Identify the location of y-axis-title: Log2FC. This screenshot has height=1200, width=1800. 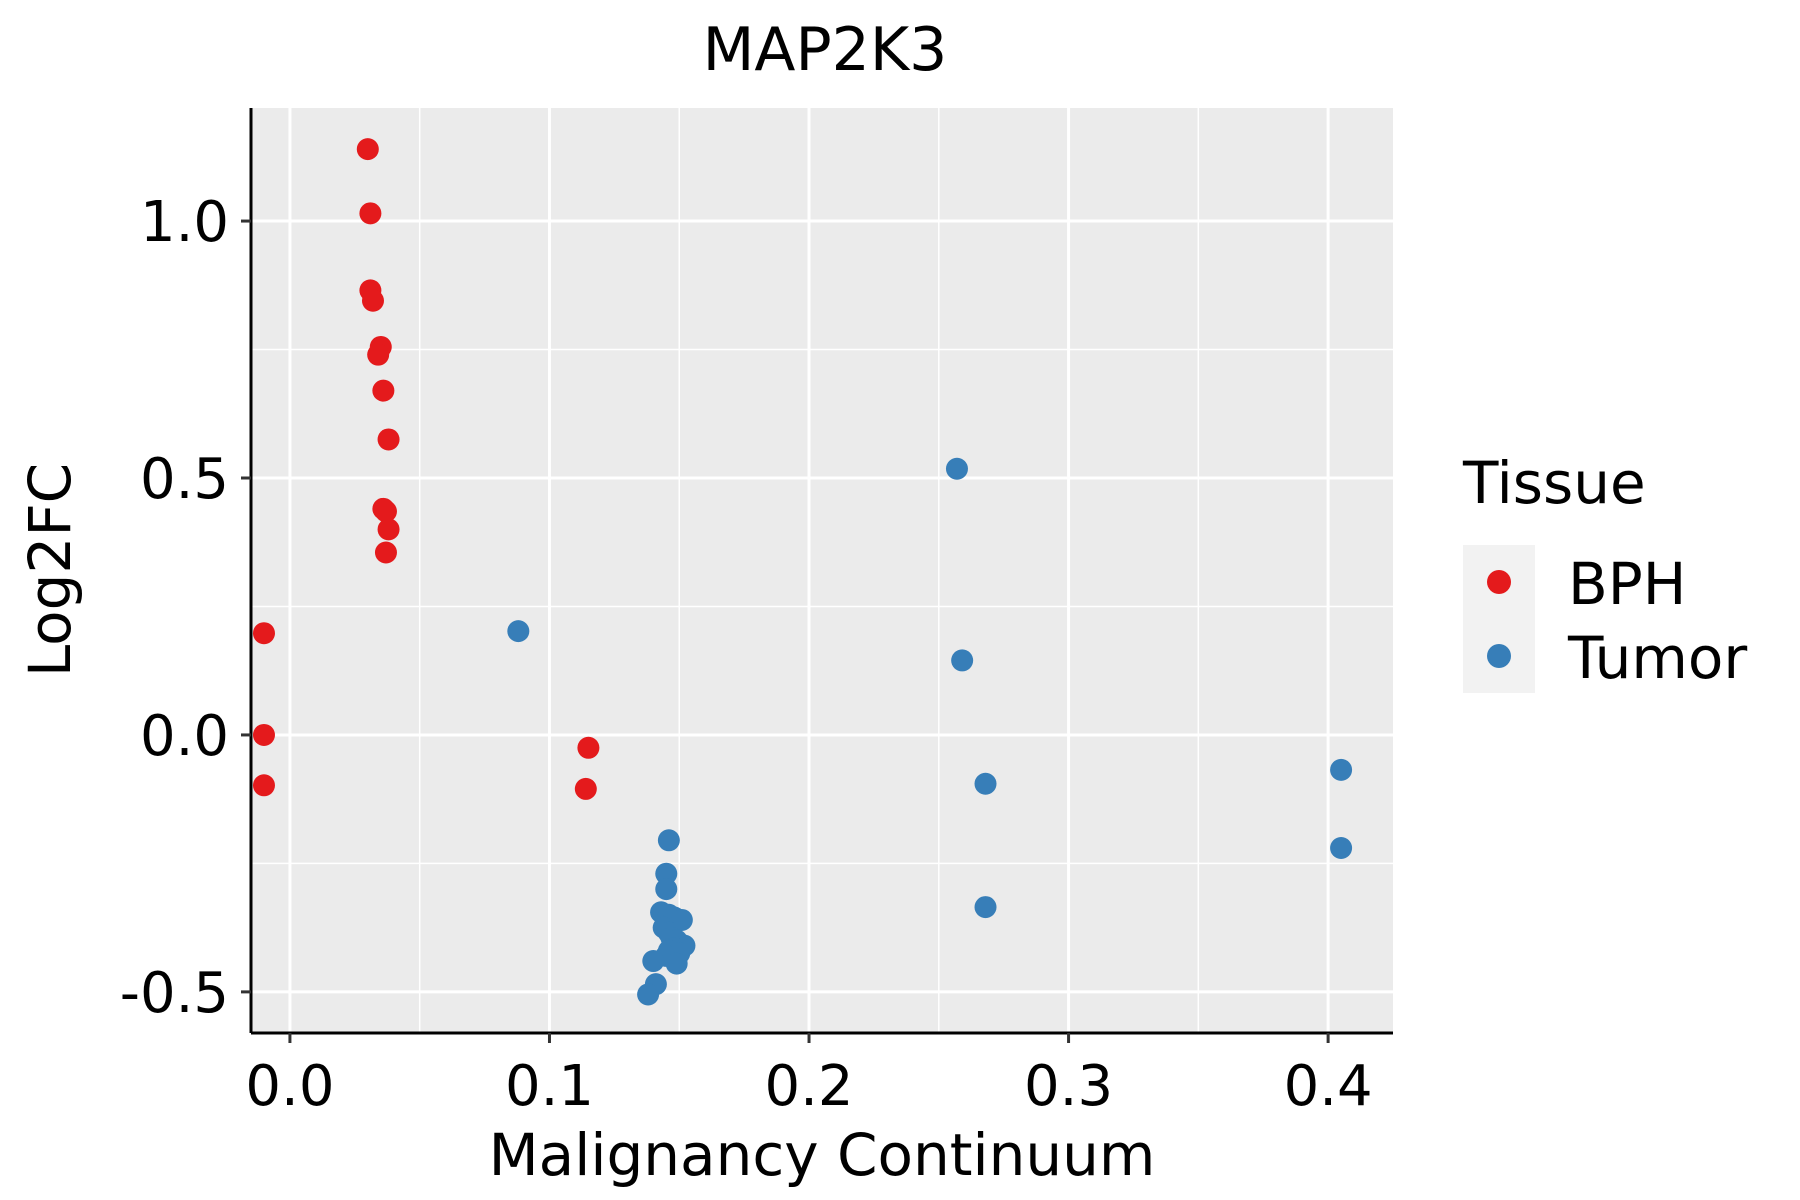
(50, 570).